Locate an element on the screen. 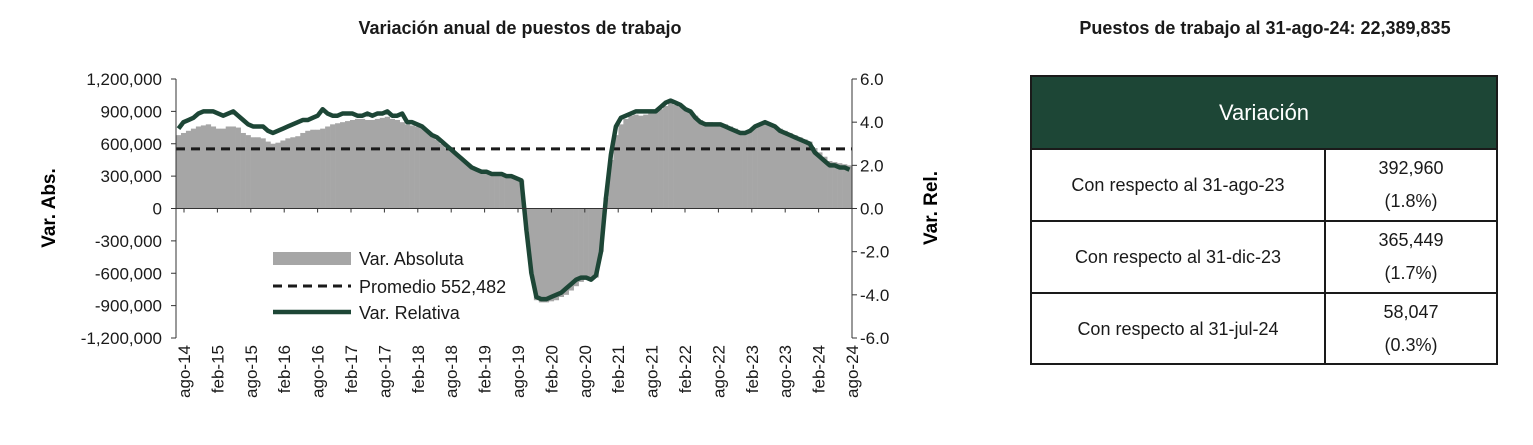 This screenshot has width=1533, height=445. x-tick-label: ago-19 is located at coordinates (518, 371).